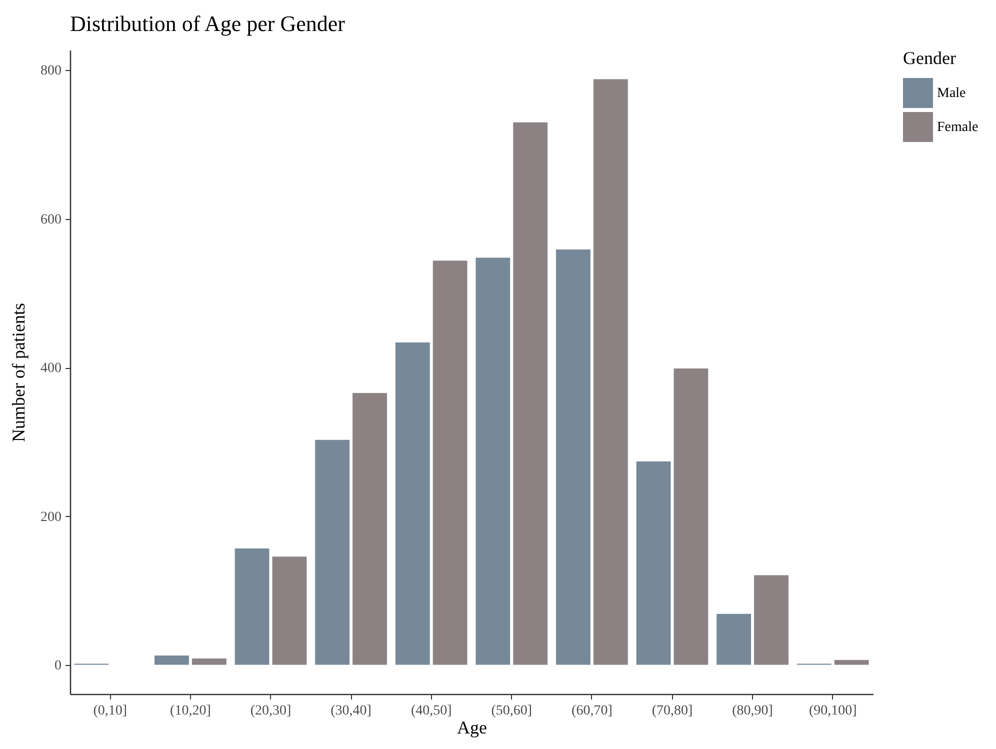 The width and height of the screenshot is (996, 749). Describe the element at coordinates (951, 93) in the screenshot. I see `legend-label: Male` at that location.